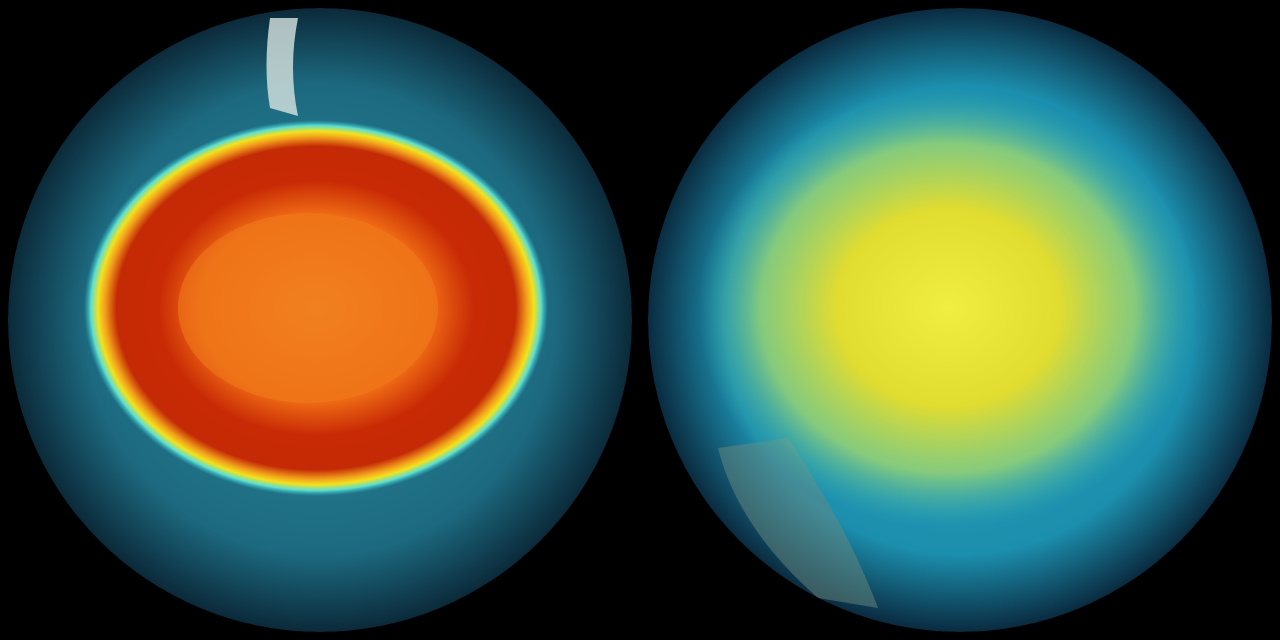  What do you see at coordinates (308, 308) in the screenshot?
I see `ozone-hole-core` at bounding box center [308, 308].